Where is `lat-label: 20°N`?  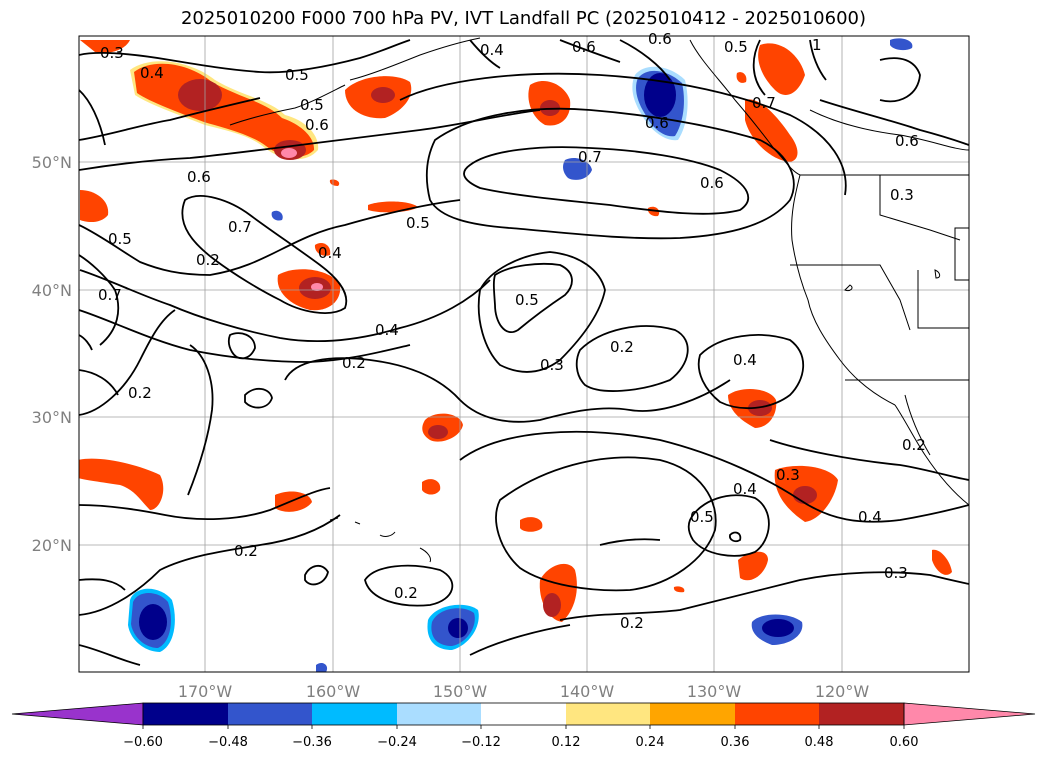
lat-label: 20°N is located at coordinates (52, 545).